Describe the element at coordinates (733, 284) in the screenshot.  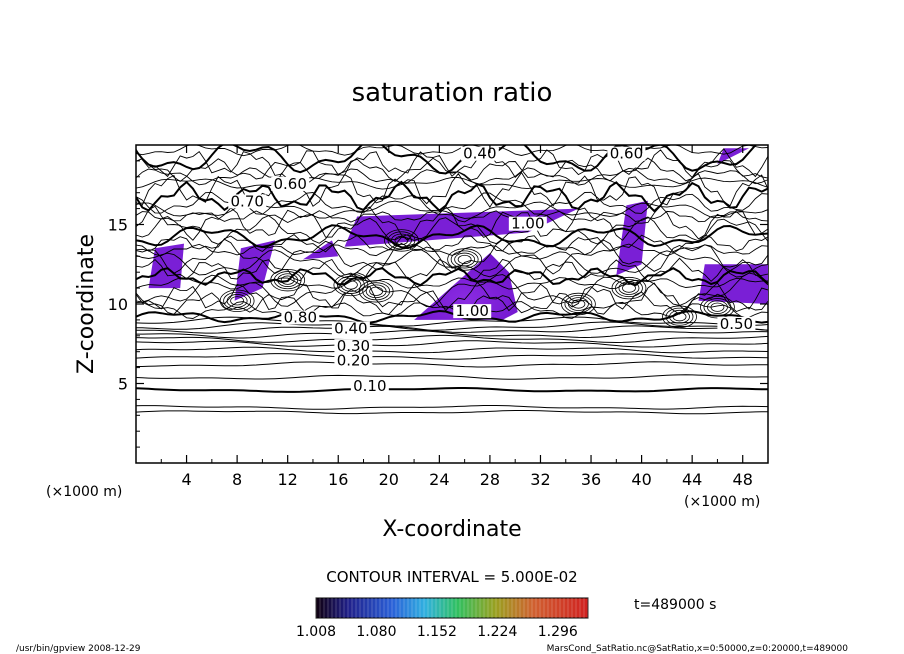
I see `supersaturated-region-right-lower` at that location.